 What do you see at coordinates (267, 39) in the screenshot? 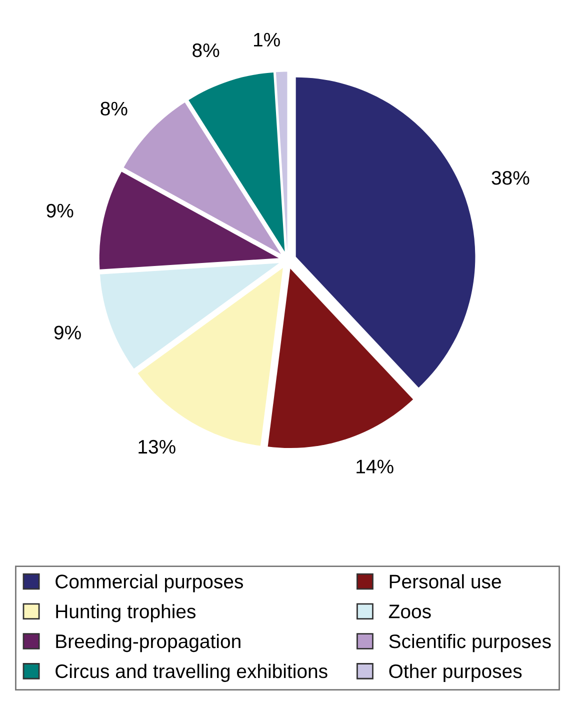
I see `data-label: 1%` at bounding box center [267, 39].